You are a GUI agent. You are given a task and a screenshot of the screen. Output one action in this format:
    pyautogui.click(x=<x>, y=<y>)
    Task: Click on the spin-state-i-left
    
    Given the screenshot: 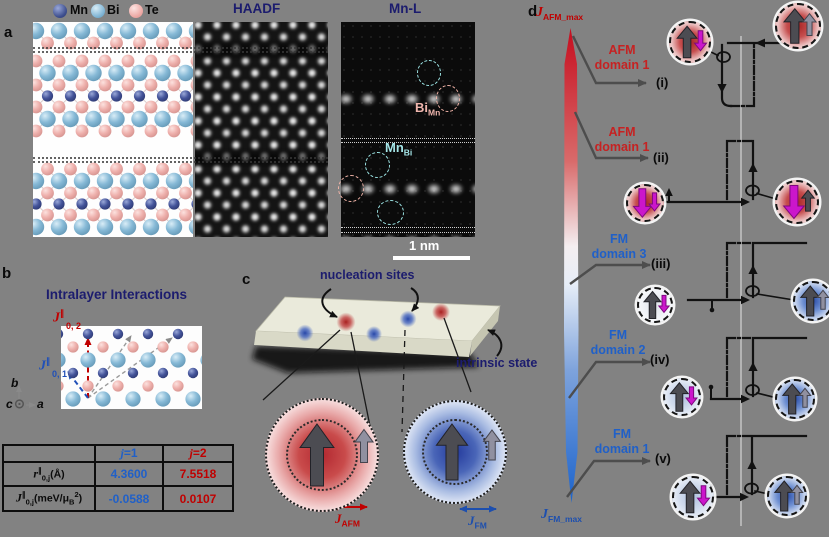 What is the action you would take?
    pyautogui.click(x=690, y=42)
    